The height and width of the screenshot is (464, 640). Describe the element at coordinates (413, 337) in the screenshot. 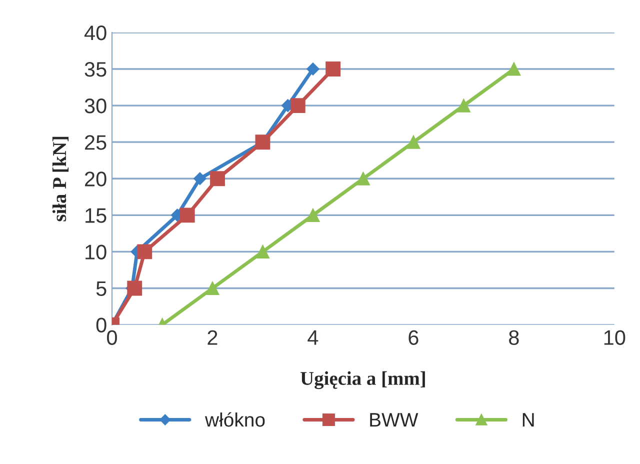

I see `x-tick-label: 6` at that location.